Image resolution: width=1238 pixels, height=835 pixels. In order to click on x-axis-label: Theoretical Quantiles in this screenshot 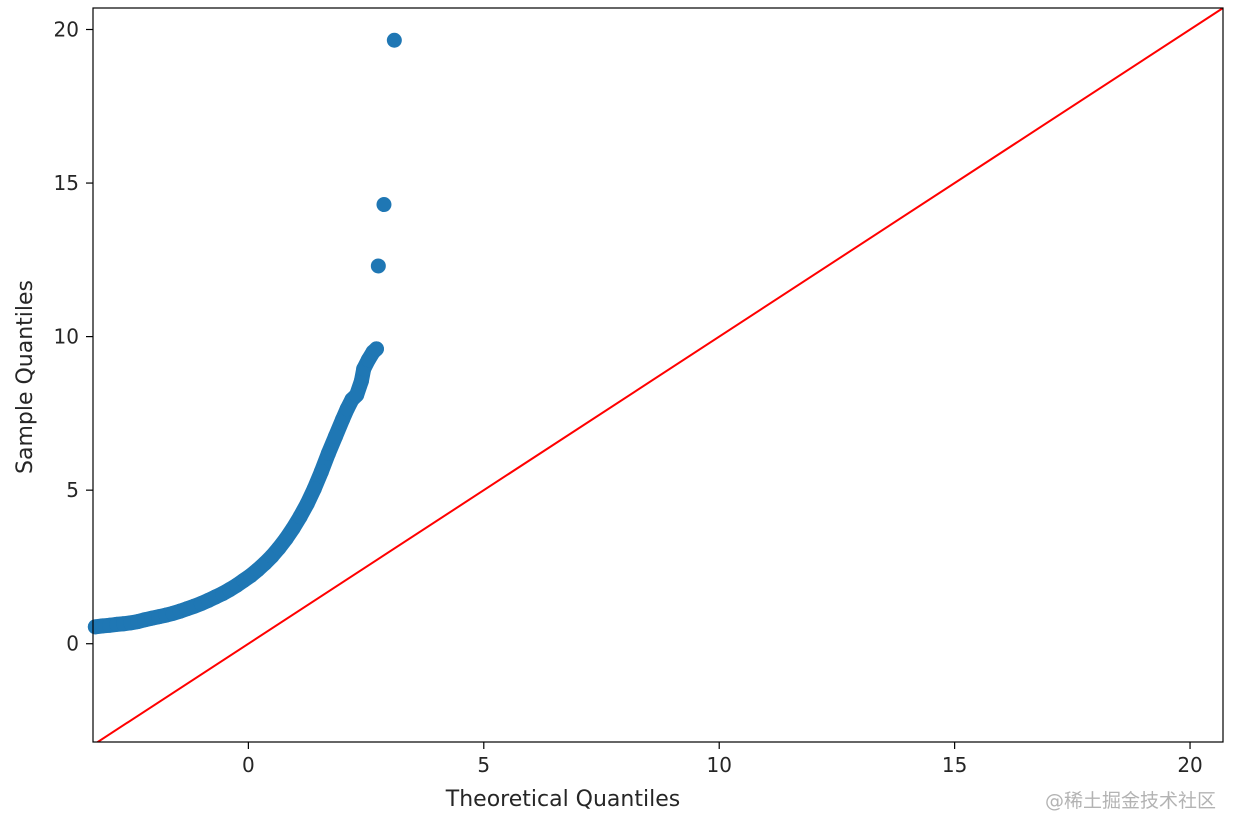, I will do `click(562, 799)`.